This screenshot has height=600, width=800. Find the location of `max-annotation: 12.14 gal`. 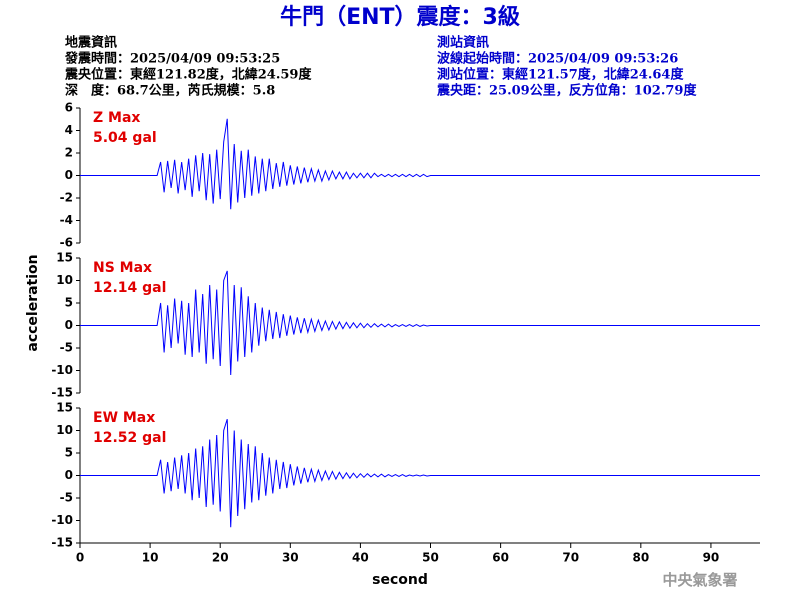

max-annotation: 12.14 gal is located at coordinates (129, 288).